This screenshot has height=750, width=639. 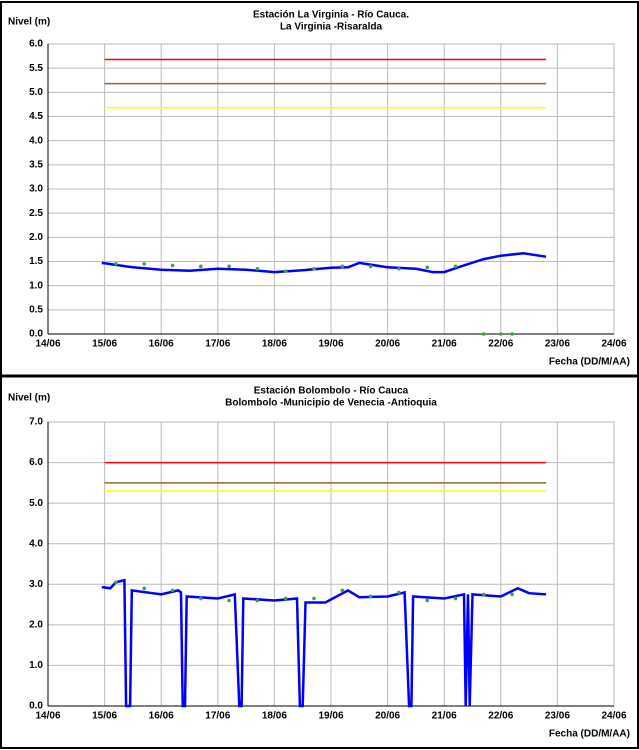 I want to click on chart-title: Estación La Virginia - Río Cauca., so click(x=331, y=15).